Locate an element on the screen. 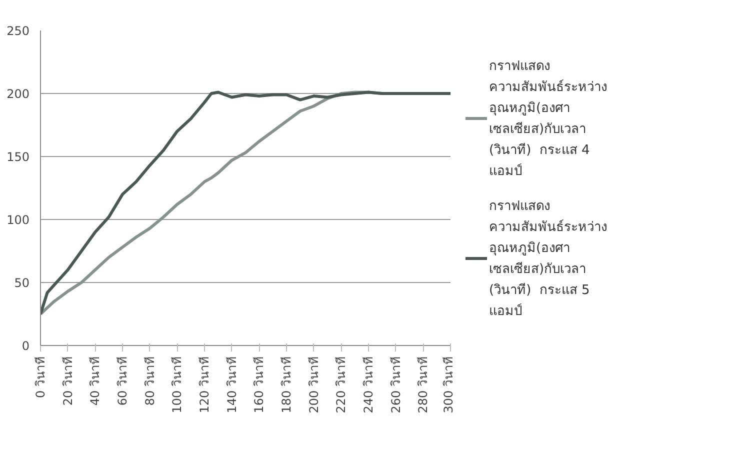 This screenshot has height=457, width=749. y-tick-label: 100 is located at coordinates (18, 220).